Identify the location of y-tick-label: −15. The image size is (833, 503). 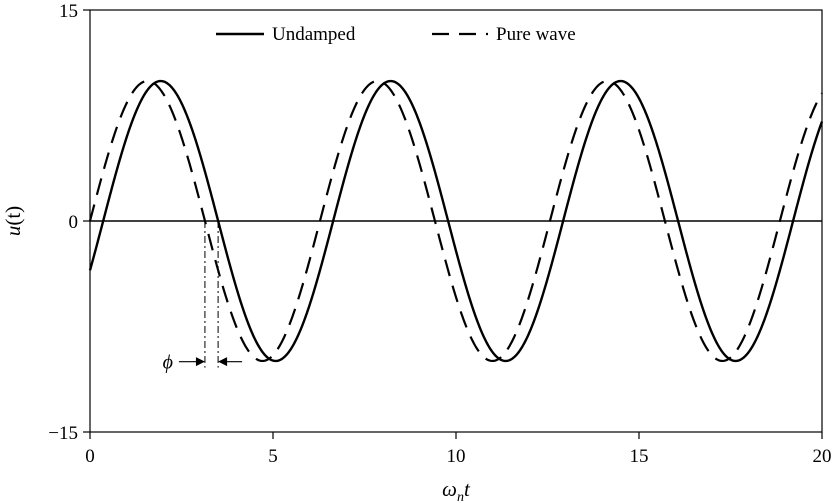
(63, 433).